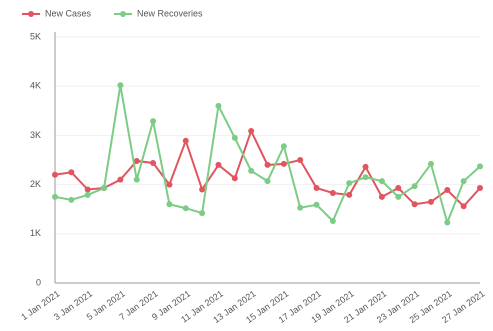 The height and width of the screenshot is (331, 493). I want to click on y-tick-label: 4K, so click(35, 86).